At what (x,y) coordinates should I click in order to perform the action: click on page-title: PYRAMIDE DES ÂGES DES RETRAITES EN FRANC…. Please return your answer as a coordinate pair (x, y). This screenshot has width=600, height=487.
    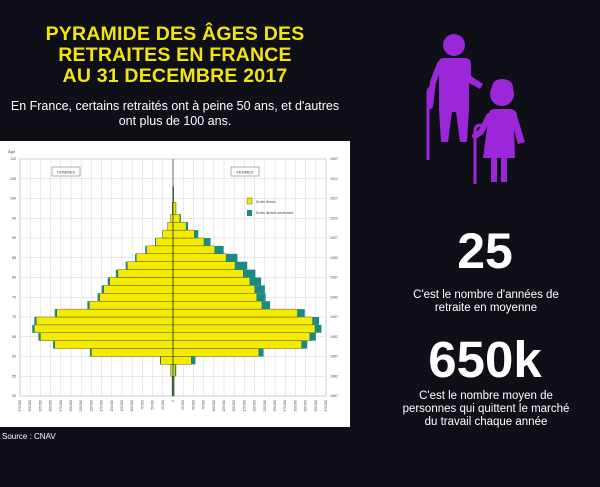
    Looking at the image, I should click on (175, 55).